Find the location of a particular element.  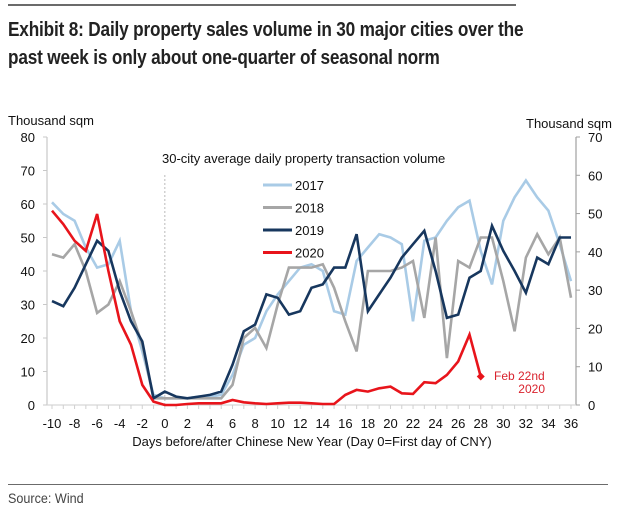

legend-label-2017: 2017 is located at coordinates (309, 185).